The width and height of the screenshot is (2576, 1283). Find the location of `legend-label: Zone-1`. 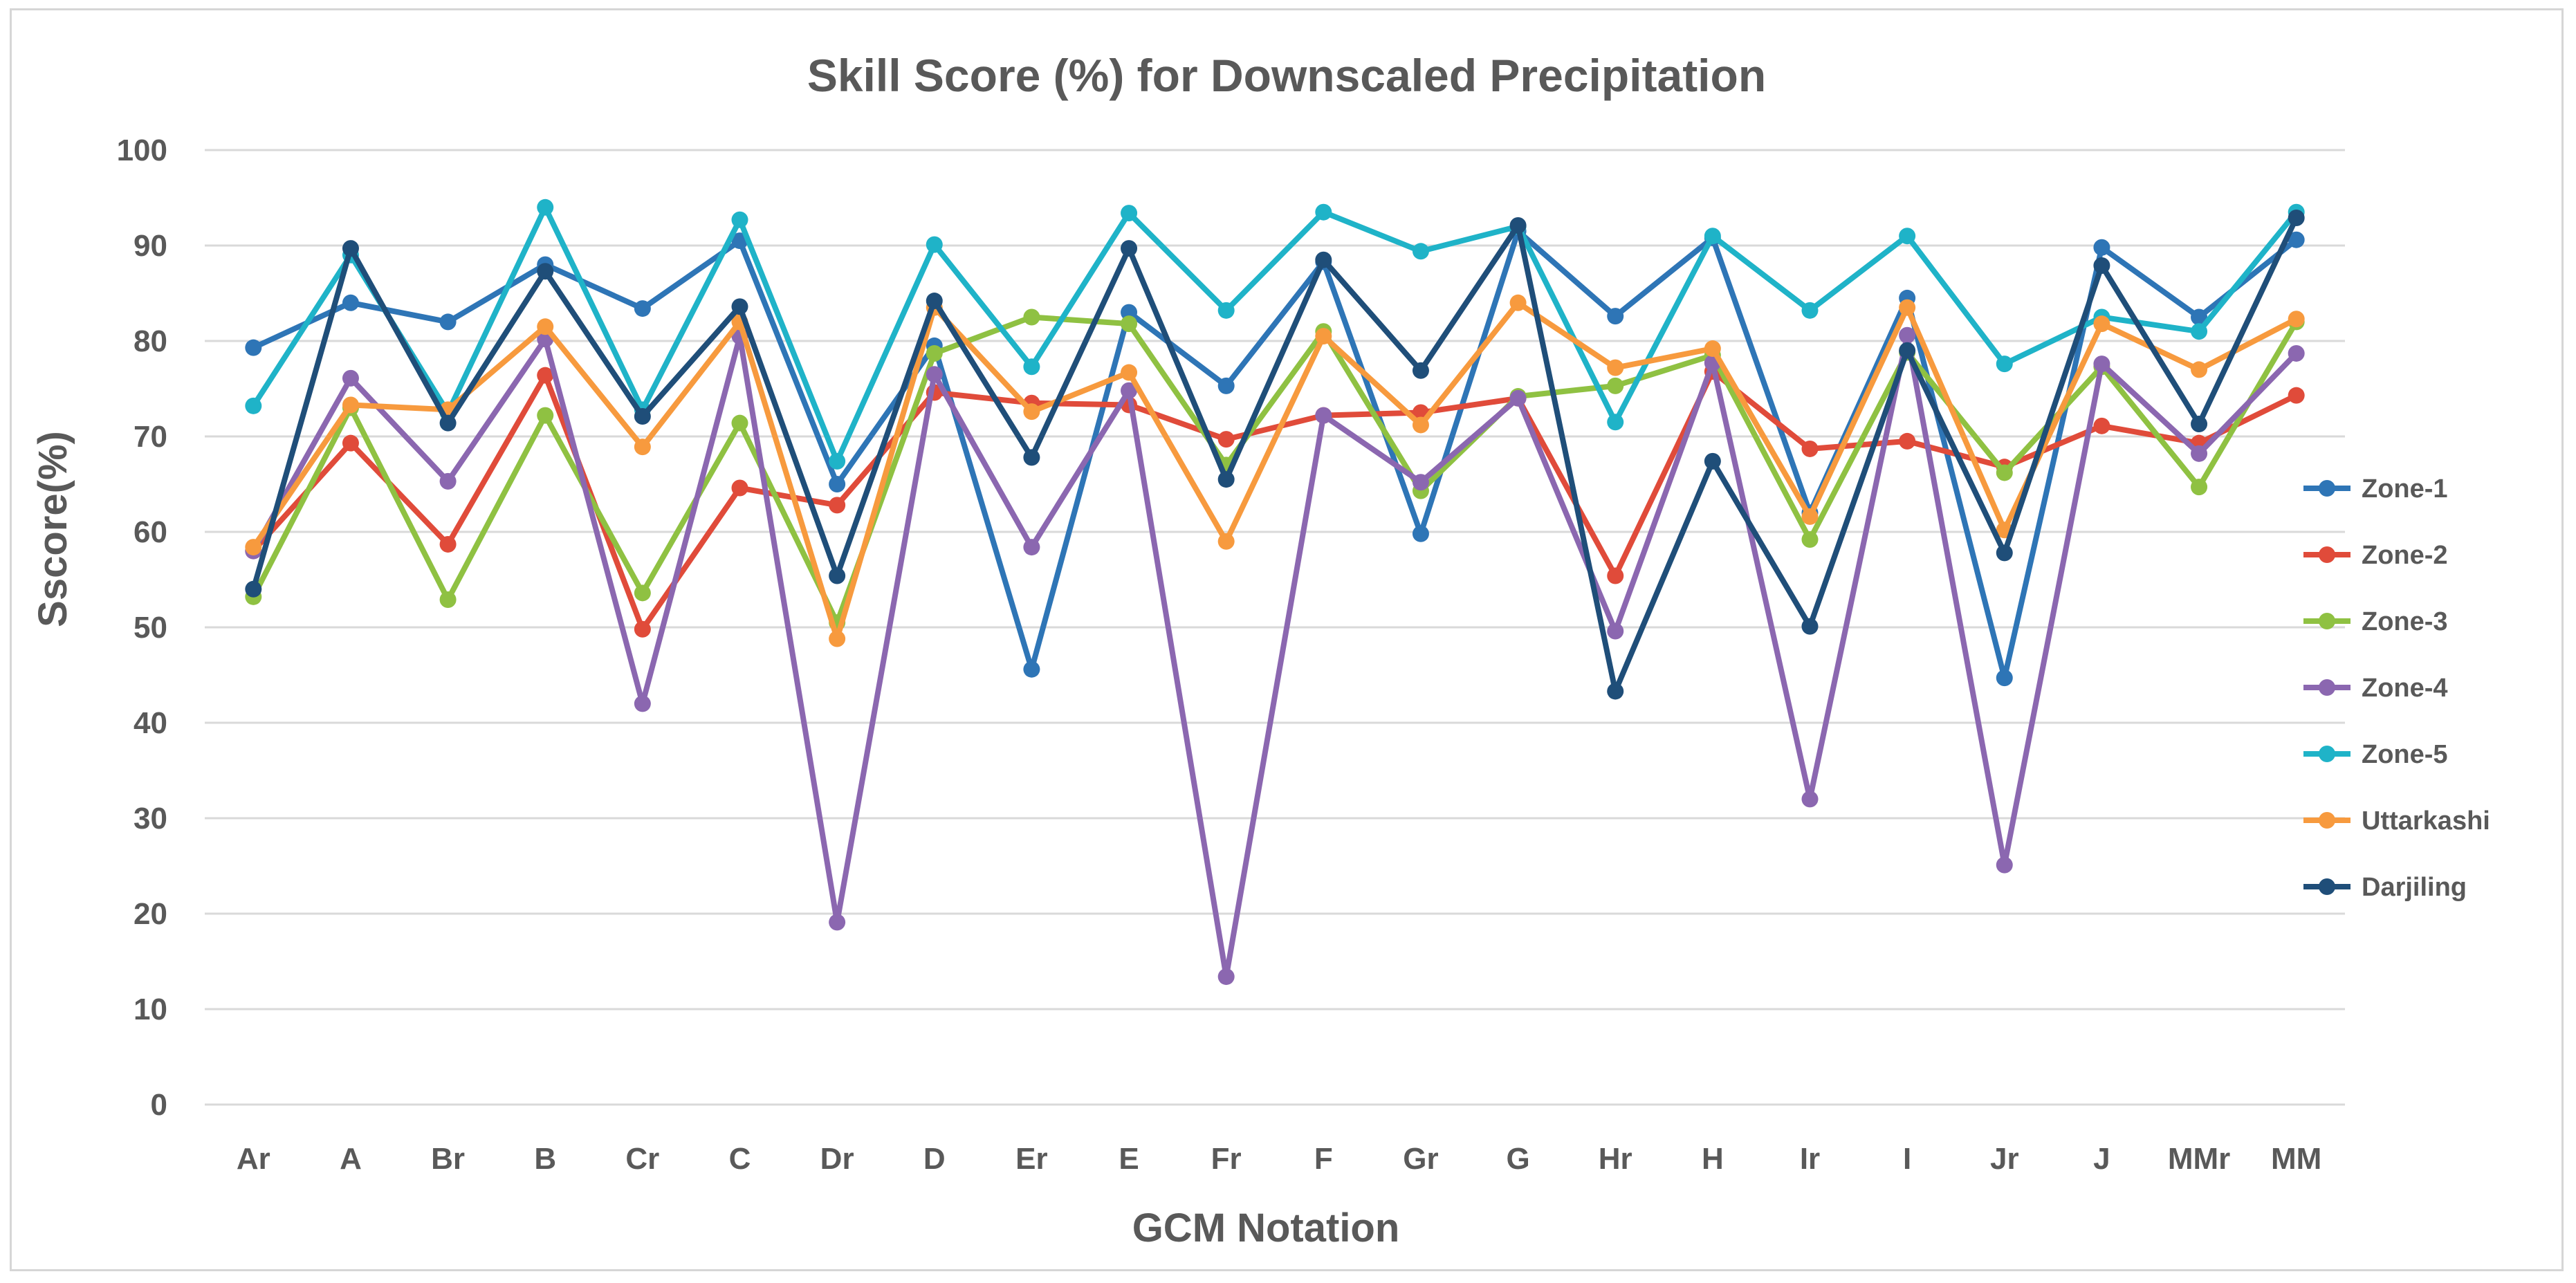

legend-label: Zone-1 is located at coordinates (2405, 489).